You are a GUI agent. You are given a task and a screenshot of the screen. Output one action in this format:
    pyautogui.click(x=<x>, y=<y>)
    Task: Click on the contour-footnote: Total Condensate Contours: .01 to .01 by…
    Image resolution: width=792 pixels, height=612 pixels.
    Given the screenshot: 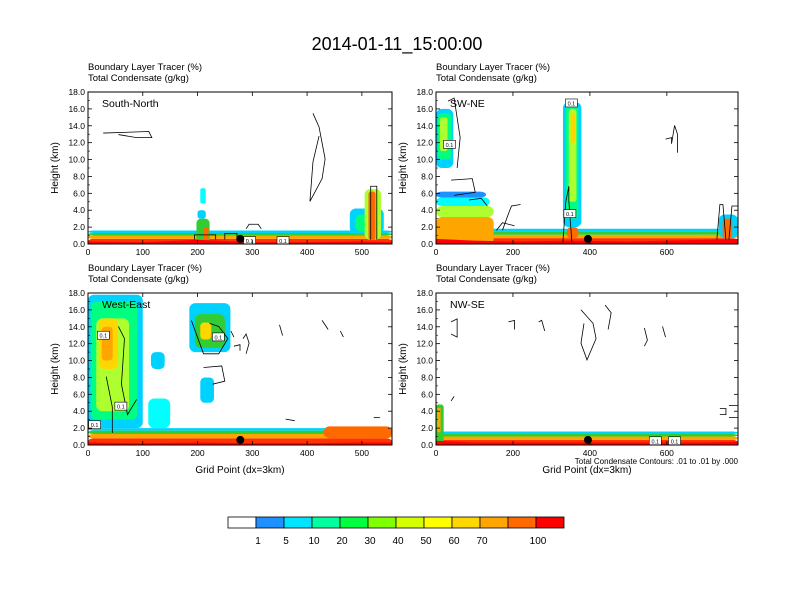 What is the action you would take?
    pyautogui.click(x=657, y=461)
    